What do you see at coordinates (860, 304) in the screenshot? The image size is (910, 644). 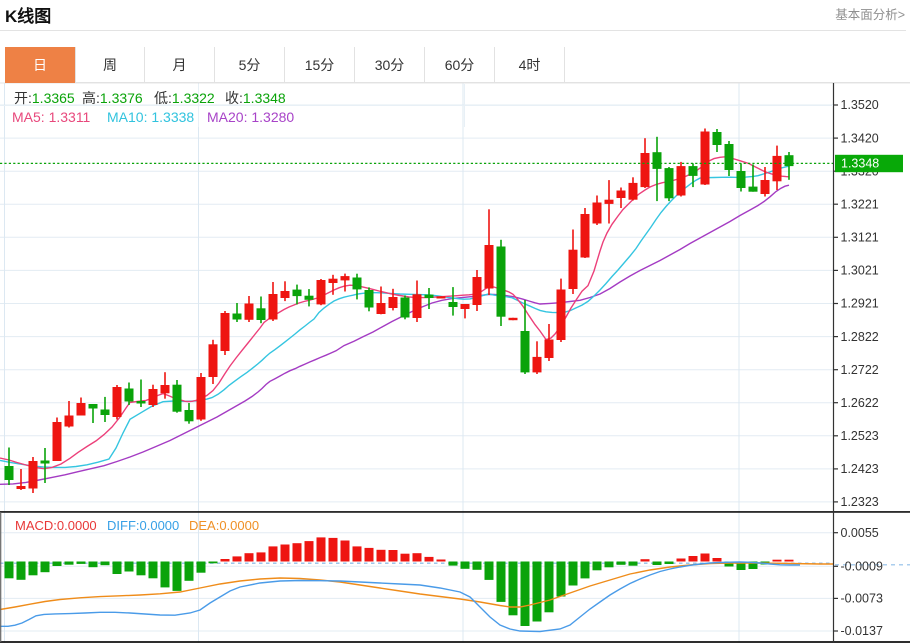 I see `svg-text: 1.2921` at bounding box center [860, 304].